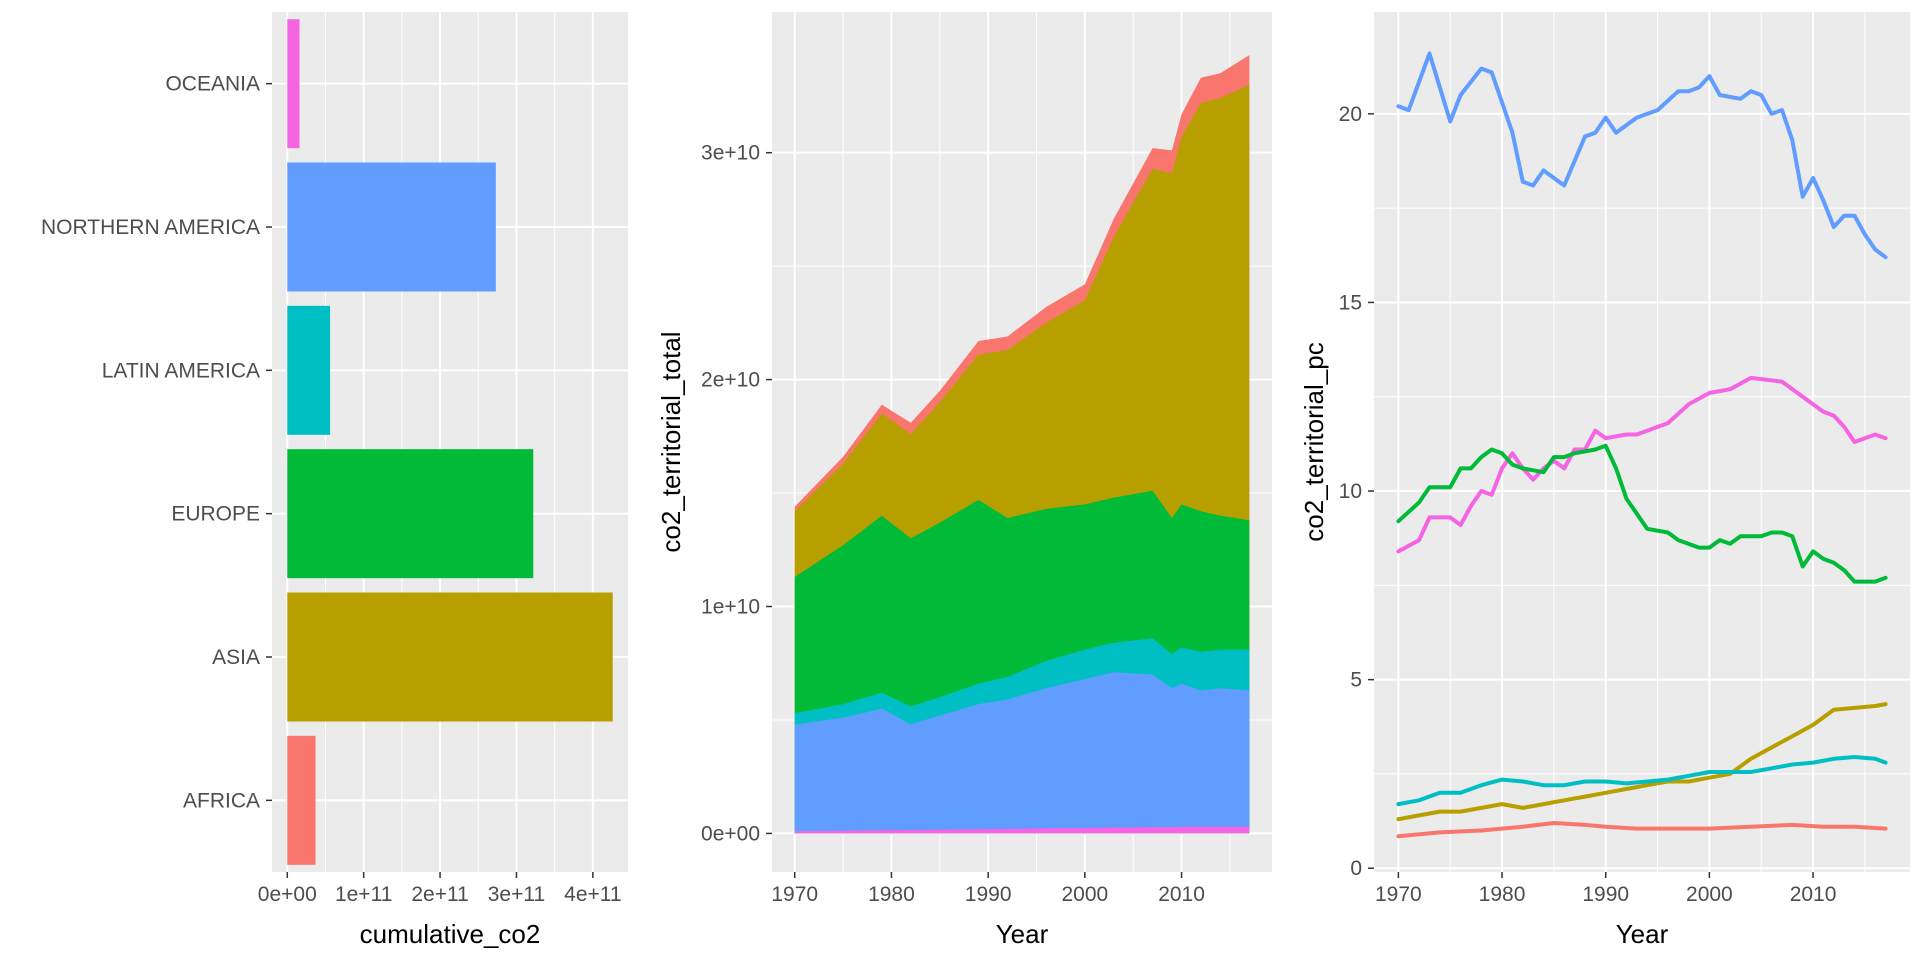 The width and height of the screenshot is (1920, 965). I want to click on bar-northern-america, so click(391, 227).